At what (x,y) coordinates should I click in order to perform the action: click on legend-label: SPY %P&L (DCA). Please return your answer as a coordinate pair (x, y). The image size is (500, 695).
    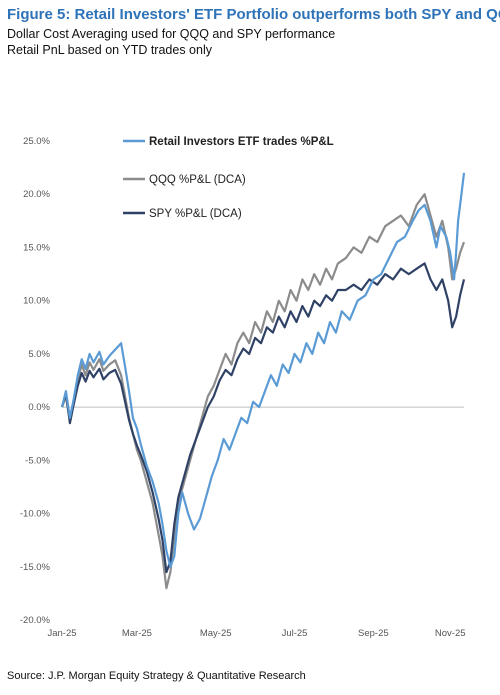
    Looking at the image, I should click on (195, 214).